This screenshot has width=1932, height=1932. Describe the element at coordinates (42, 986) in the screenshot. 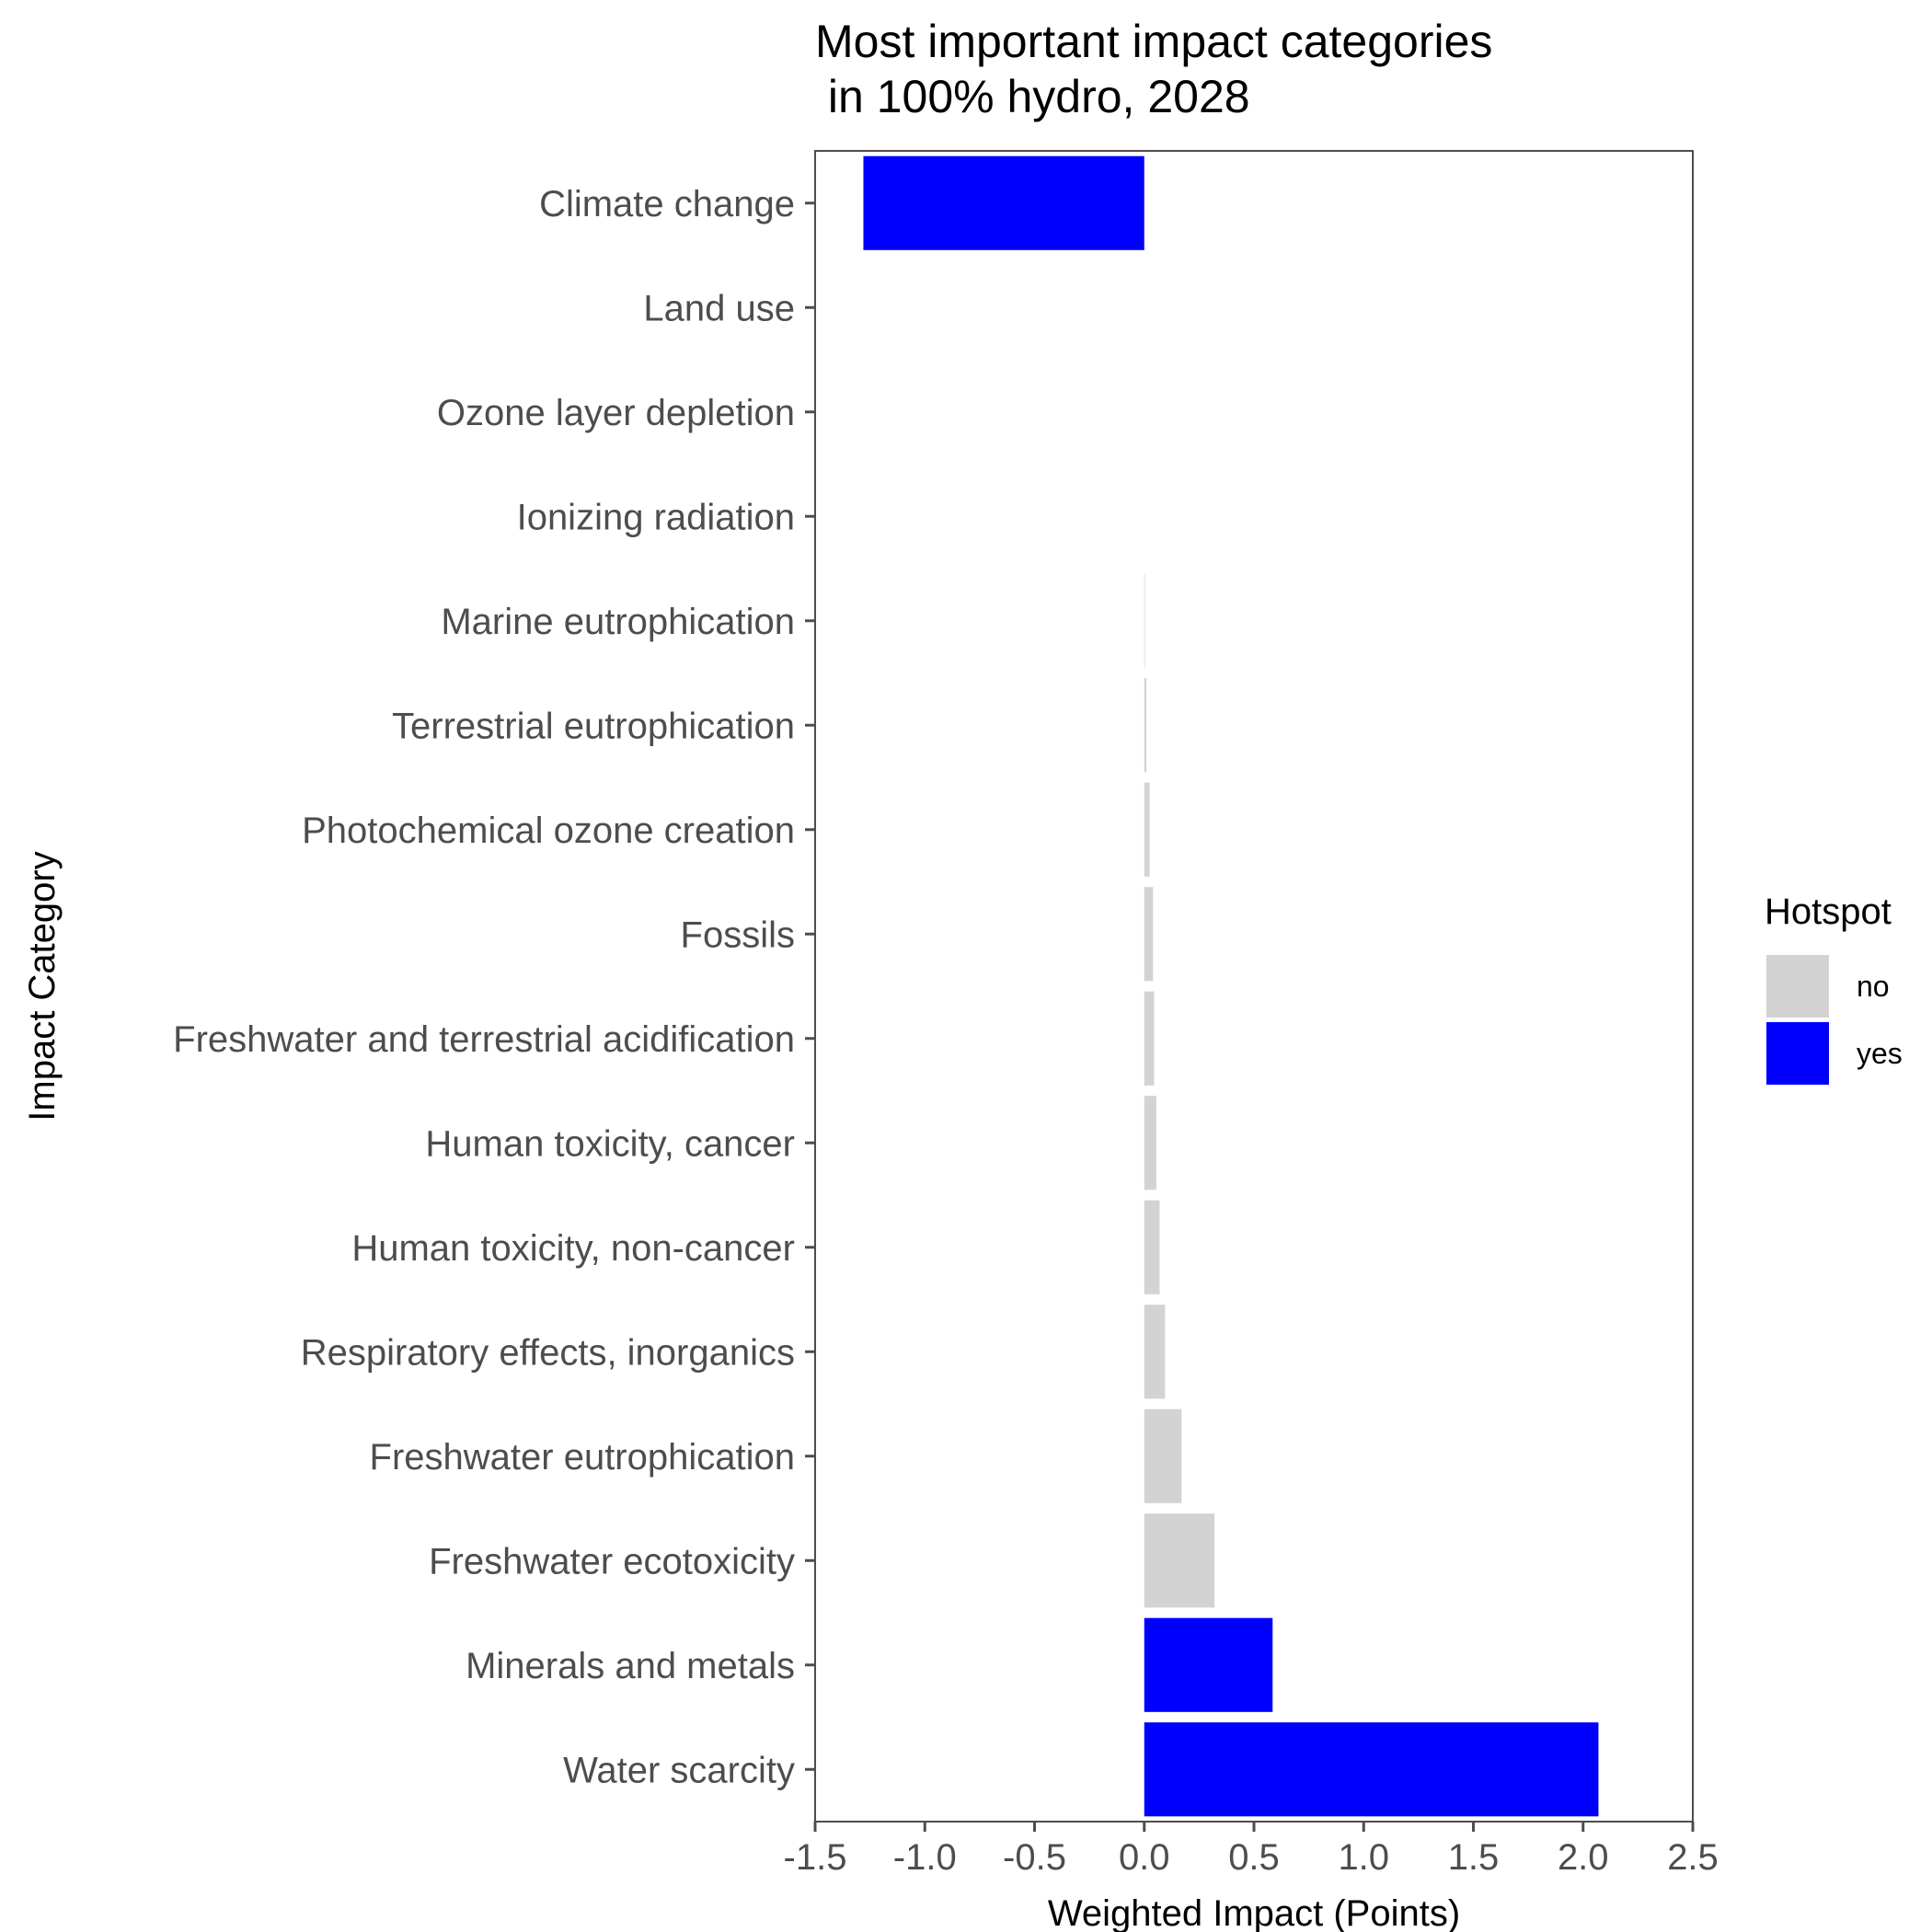

I see `y-axis-title: Impact Category` at that location.